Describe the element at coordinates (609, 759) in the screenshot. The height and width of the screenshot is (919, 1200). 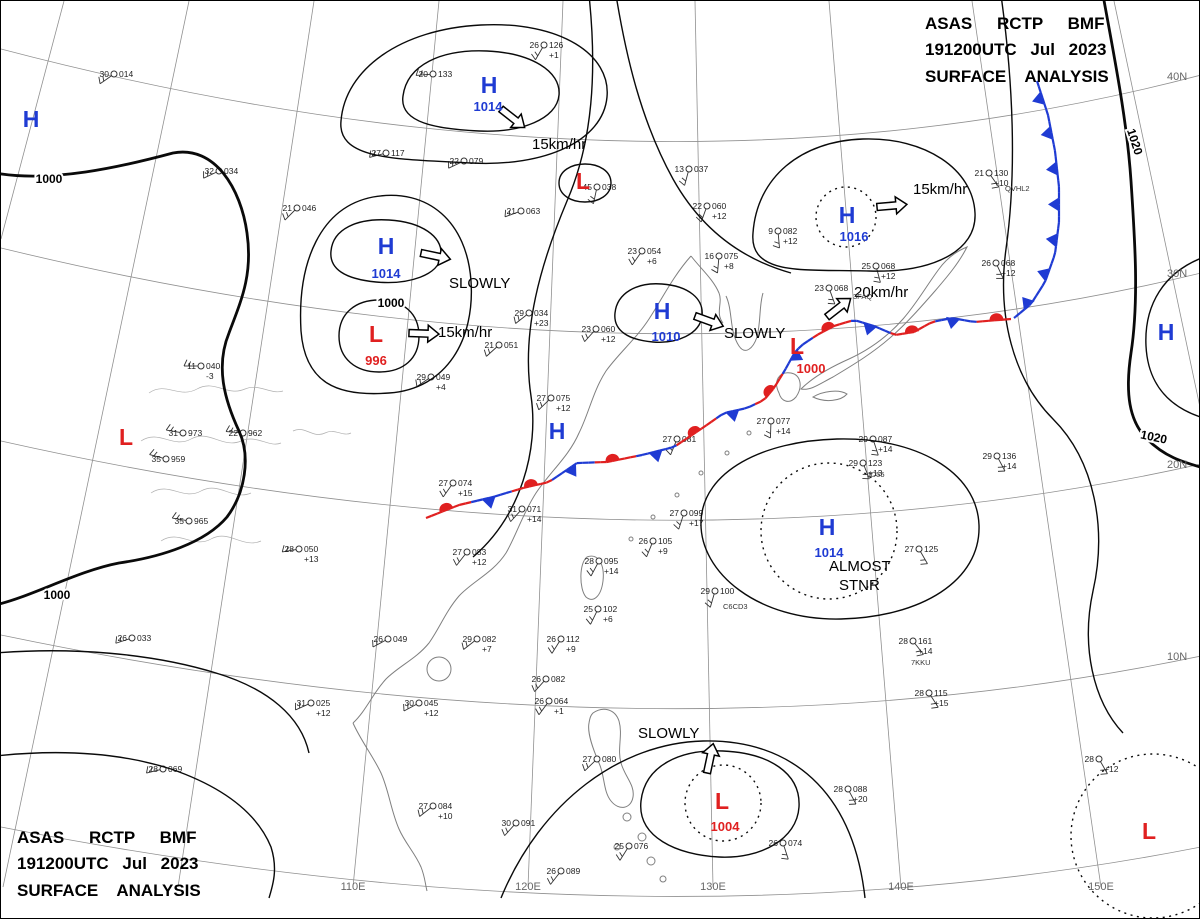
I see `station-pressure: 080` at that location.